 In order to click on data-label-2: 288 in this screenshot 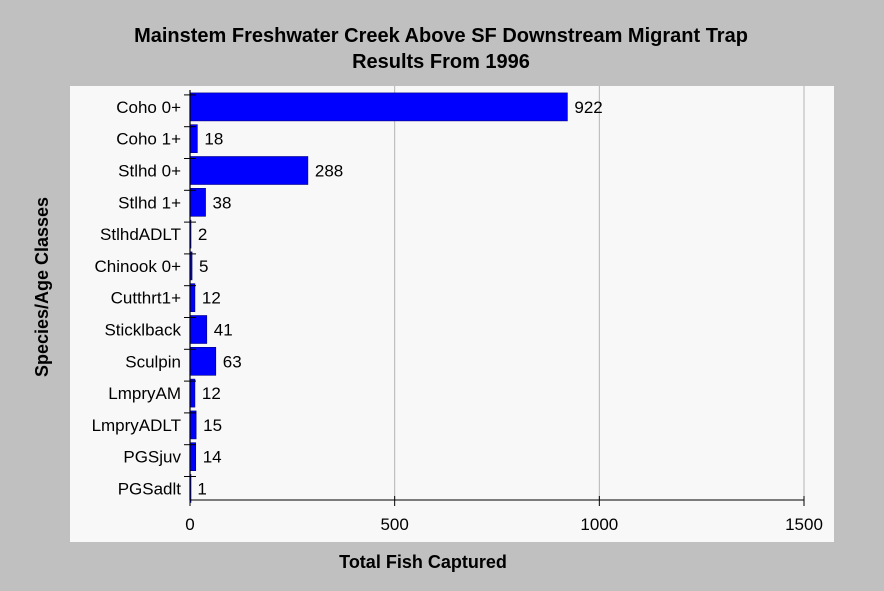, I will do `click(329, 171)`.